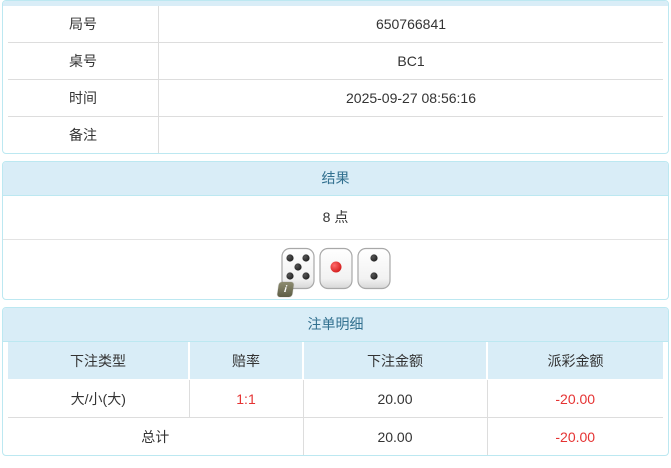  I want to click on table-row: 大/小(大) 1:1 20.00 -20.00, so click(335, 398).